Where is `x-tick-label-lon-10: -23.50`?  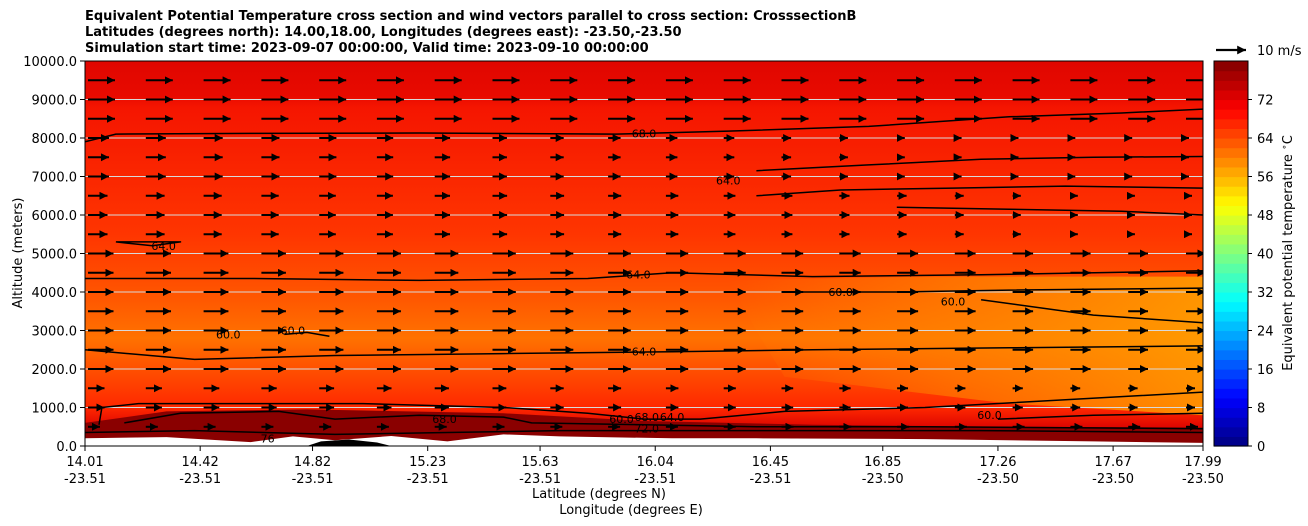
x-tick-label-lon-10: -23.50 is located at coordinates (1203, 479).